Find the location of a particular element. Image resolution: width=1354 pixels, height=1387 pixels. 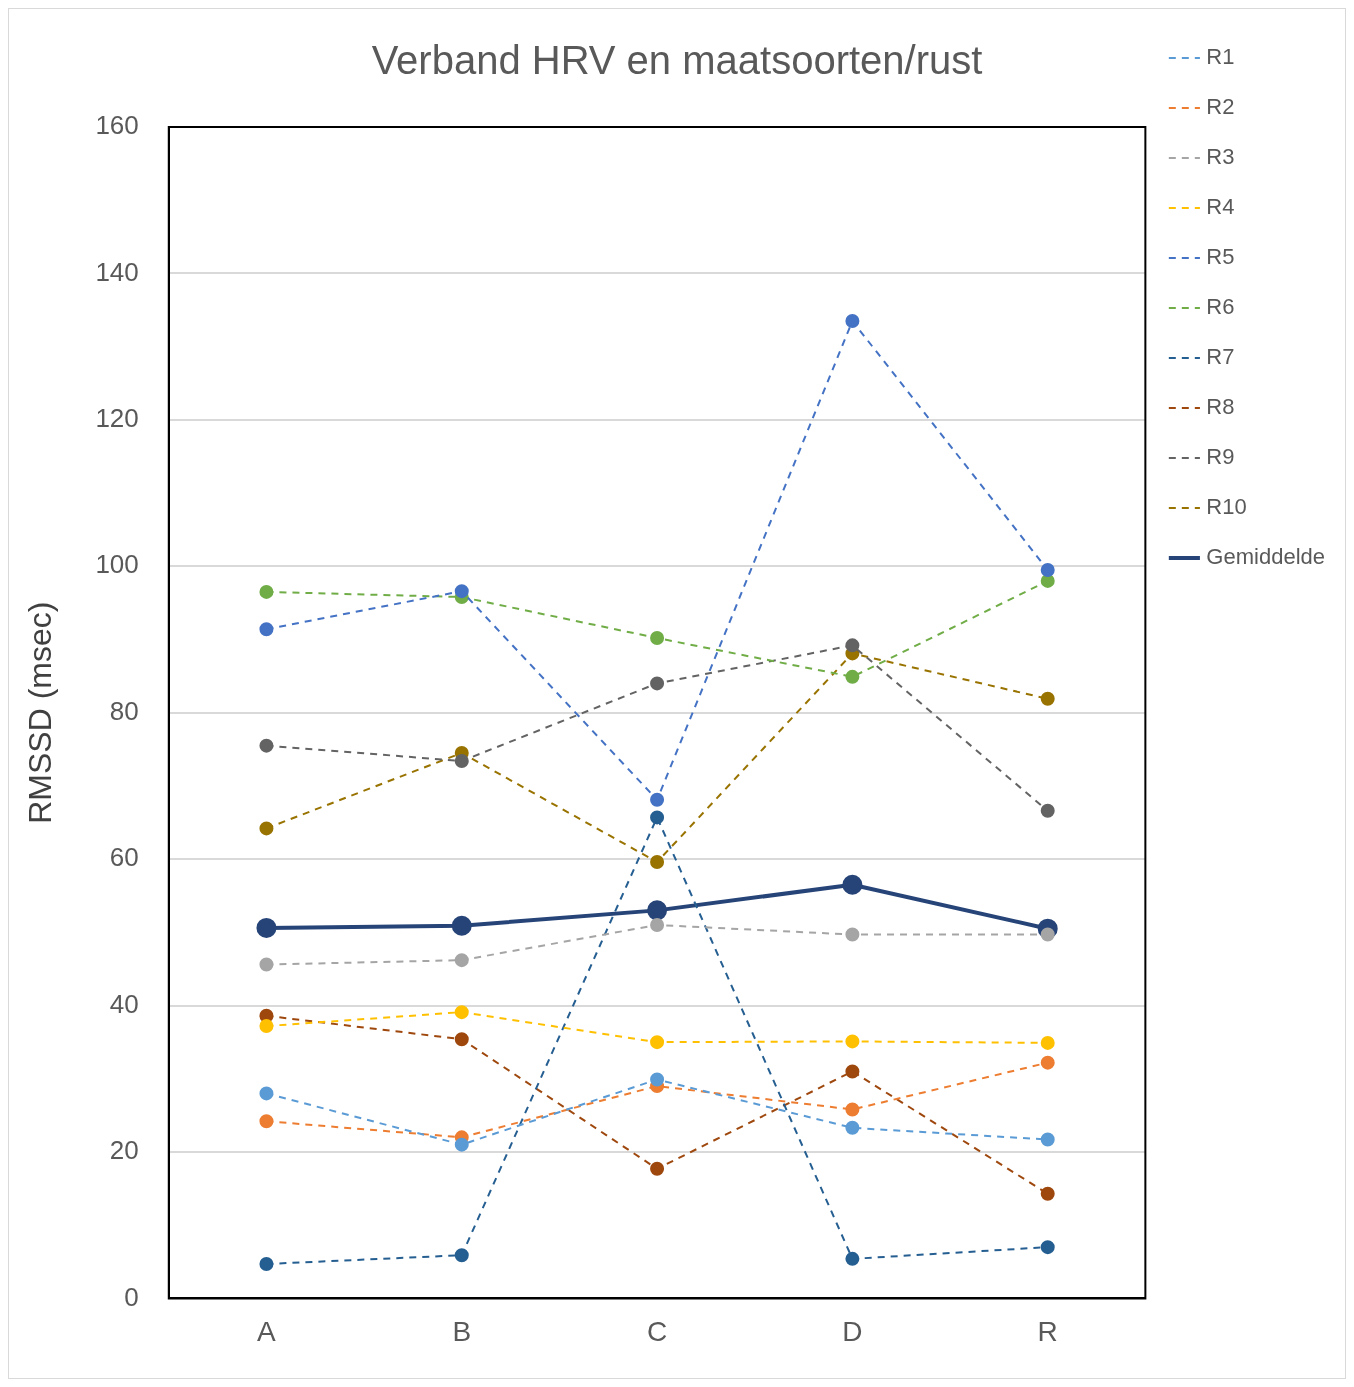

y-tick-label: 0 is located at coordinates (131, 1296).